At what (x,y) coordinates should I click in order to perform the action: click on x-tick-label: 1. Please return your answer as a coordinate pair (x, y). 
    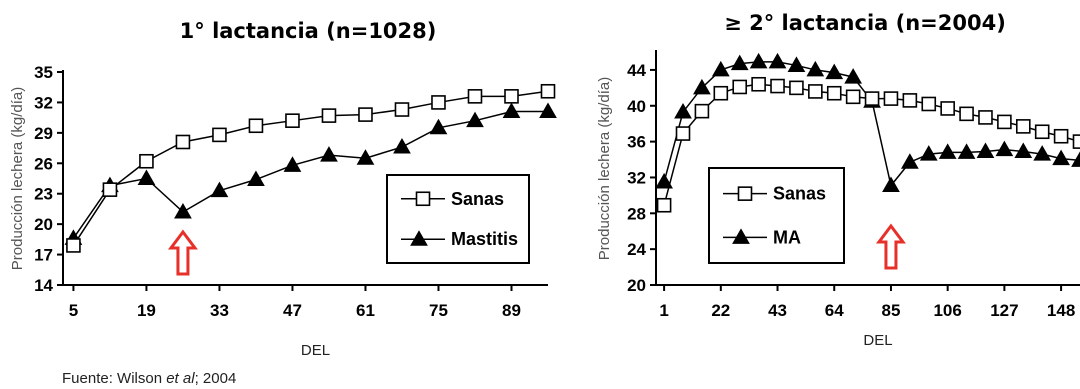
    Looking at the image, I should click on (663, 310).